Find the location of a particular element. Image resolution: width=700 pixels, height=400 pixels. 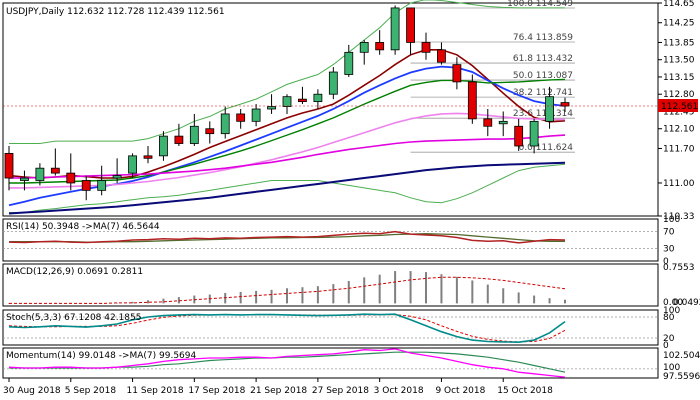

date-axis-label: 9 Oct 2018 is located at coordinates (460, 391).